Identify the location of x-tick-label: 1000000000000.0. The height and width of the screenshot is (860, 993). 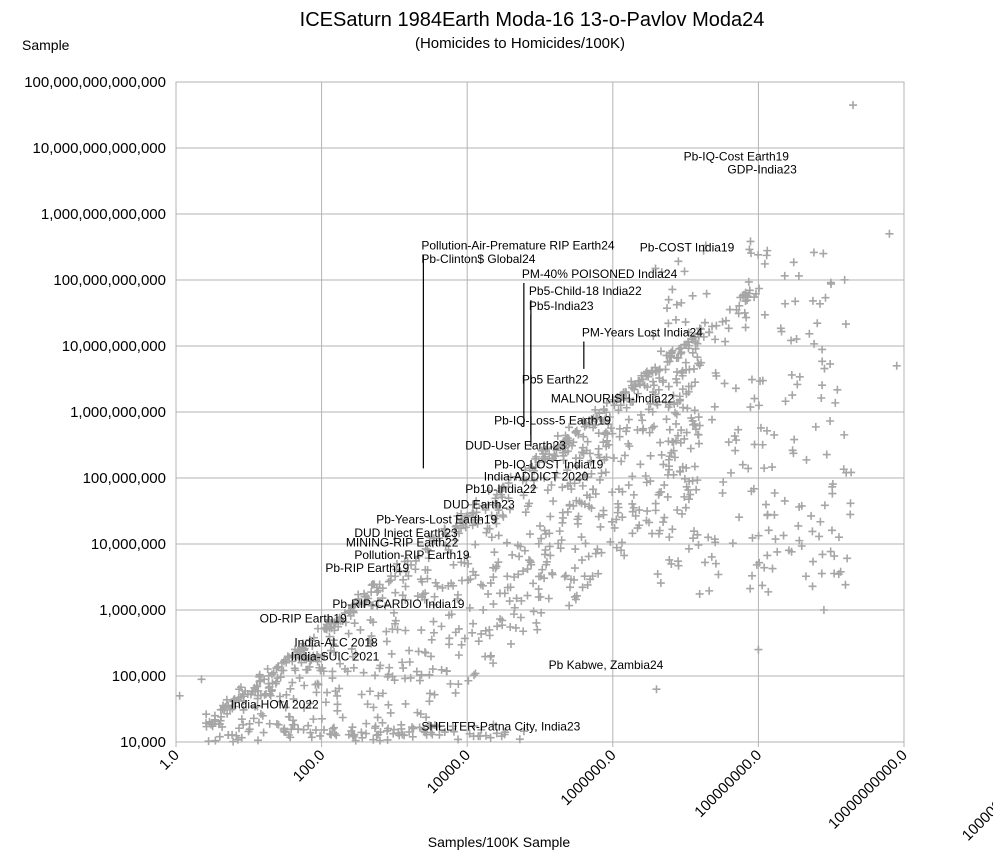
(976, 796).